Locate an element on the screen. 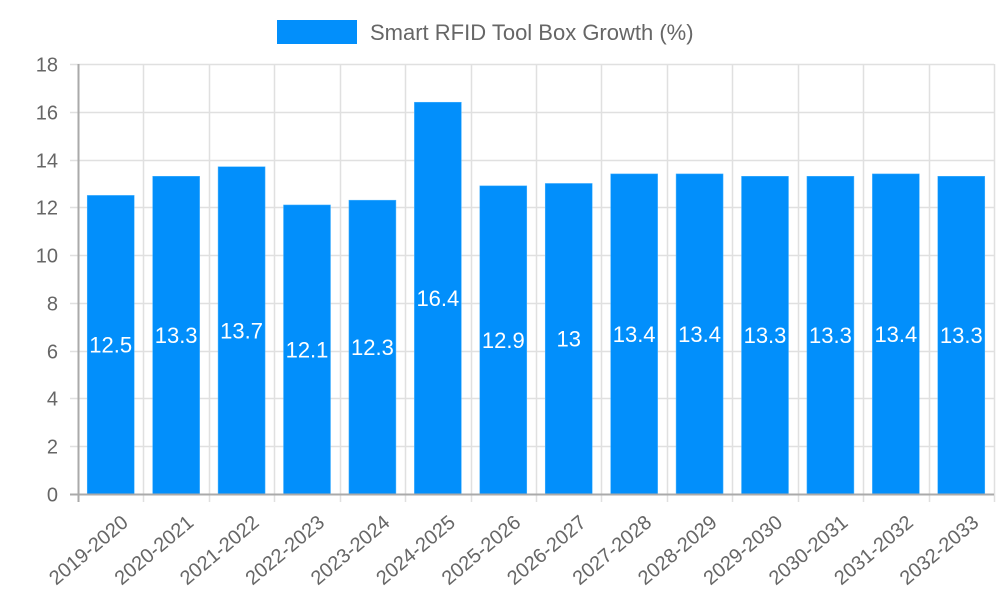 This screenshot has width=1000, height=600. bar-value-label: 13.7 is located at coordinates (241, 330).